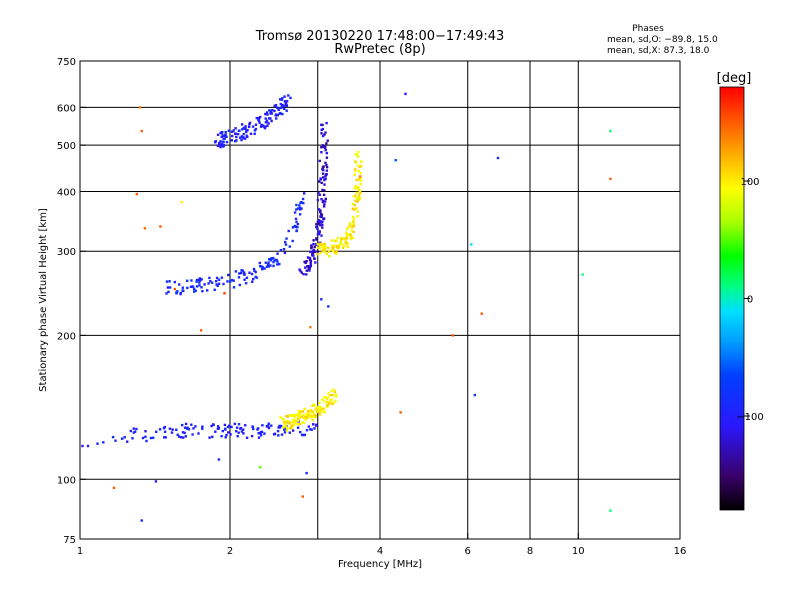  What do you see at coordinates (732, 298) in the screenshot?
I see `colorbar` at bounding box center [732, 298].